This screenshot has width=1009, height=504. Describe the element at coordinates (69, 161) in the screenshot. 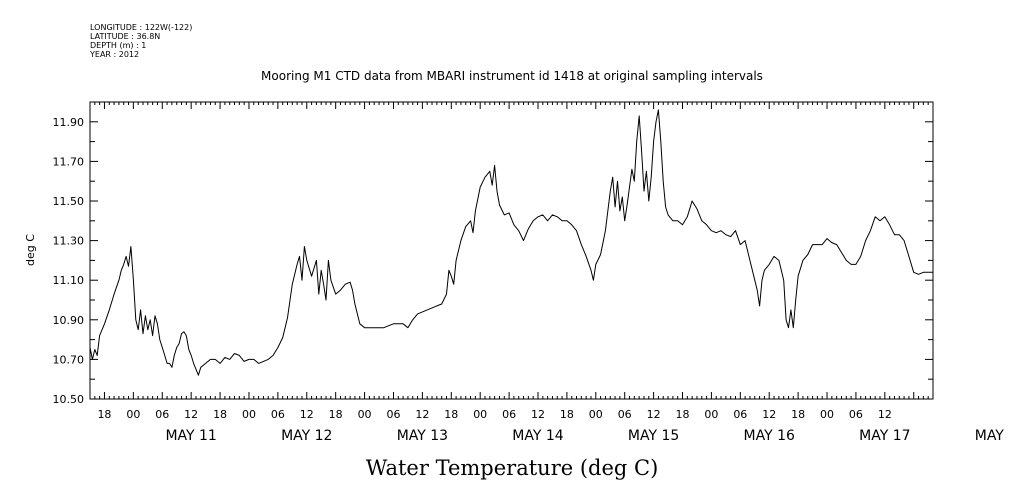

I see `y-tick-label: 11.70` at that location.